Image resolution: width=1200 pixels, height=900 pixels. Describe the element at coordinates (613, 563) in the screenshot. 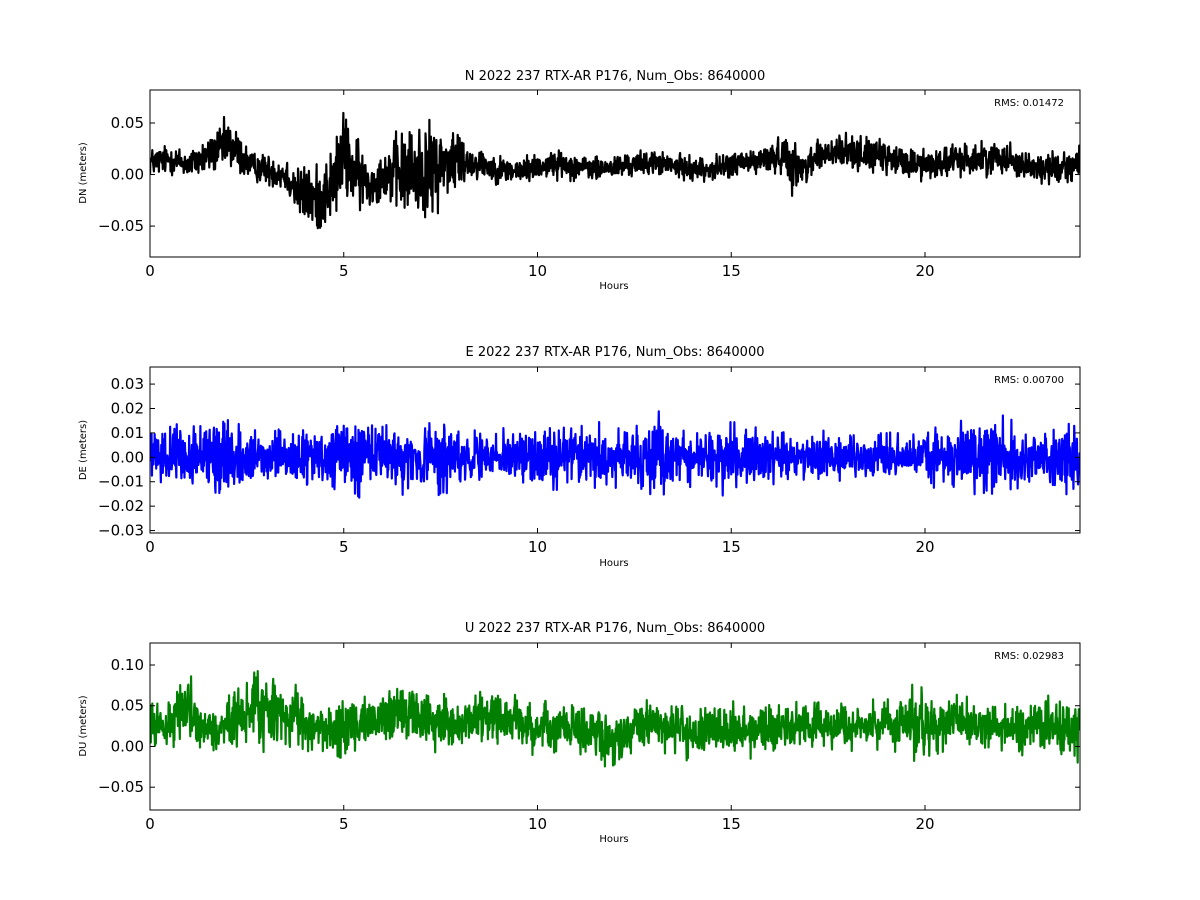

I see `panel-east-x-axis-label: Hours` at that location.